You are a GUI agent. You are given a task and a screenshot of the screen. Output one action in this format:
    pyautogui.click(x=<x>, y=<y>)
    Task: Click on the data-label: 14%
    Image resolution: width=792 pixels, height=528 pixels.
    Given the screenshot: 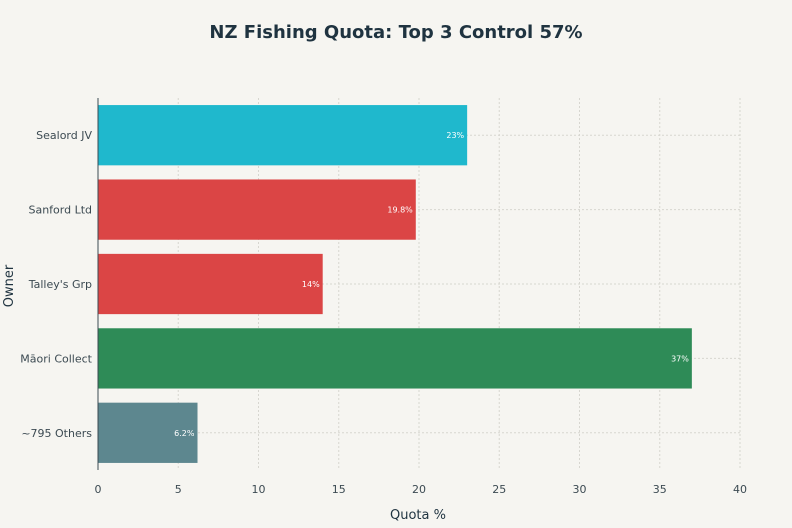 What is the action you would take?
    pyautogui.click(x=311, y=284)
    